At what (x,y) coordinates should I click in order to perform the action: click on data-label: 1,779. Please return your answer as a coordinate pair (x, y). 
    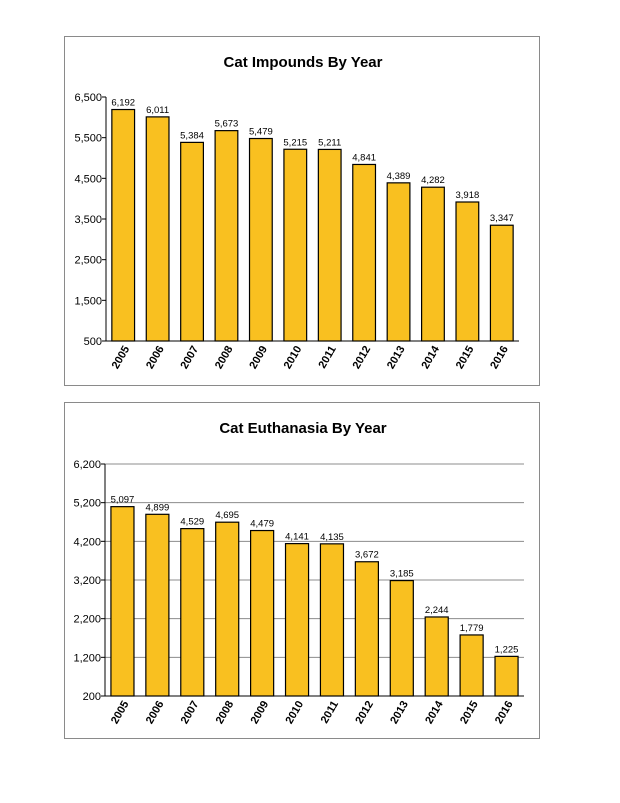
    Looking at the image, I should click on (472, 628).